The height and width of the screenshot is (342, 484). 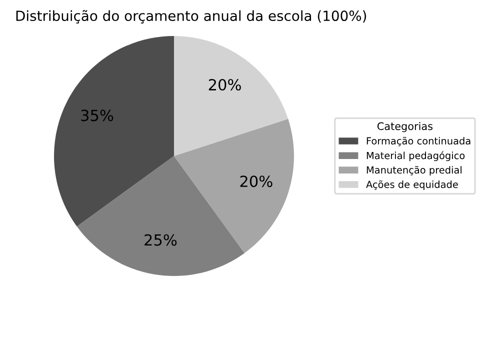 I want to click on data-label: 25%, so click(x=160, y=240).